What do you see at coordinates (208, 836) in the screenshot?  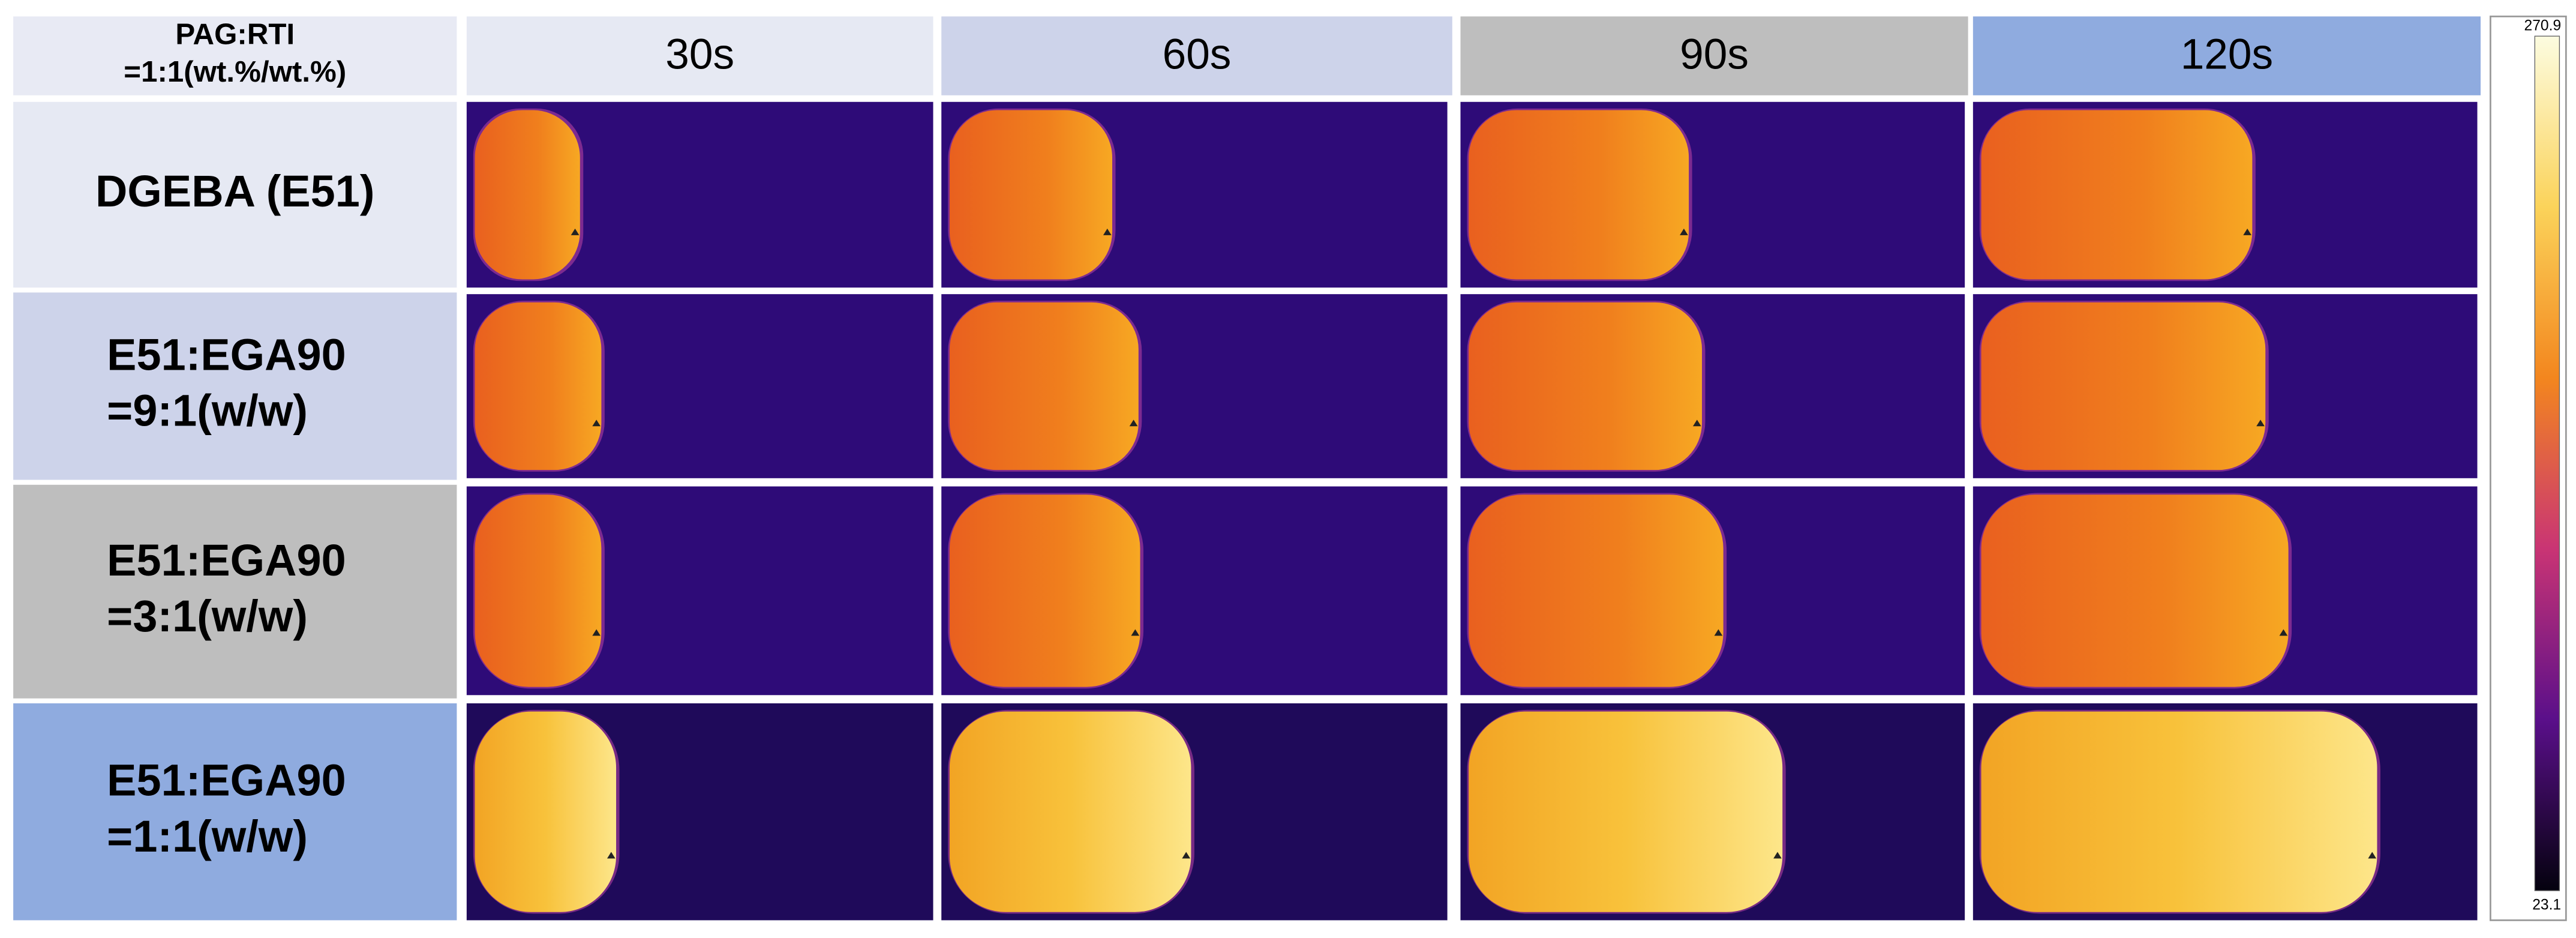 I see `row-label: =1:1(w/w)` at bounding box center [208, 836].